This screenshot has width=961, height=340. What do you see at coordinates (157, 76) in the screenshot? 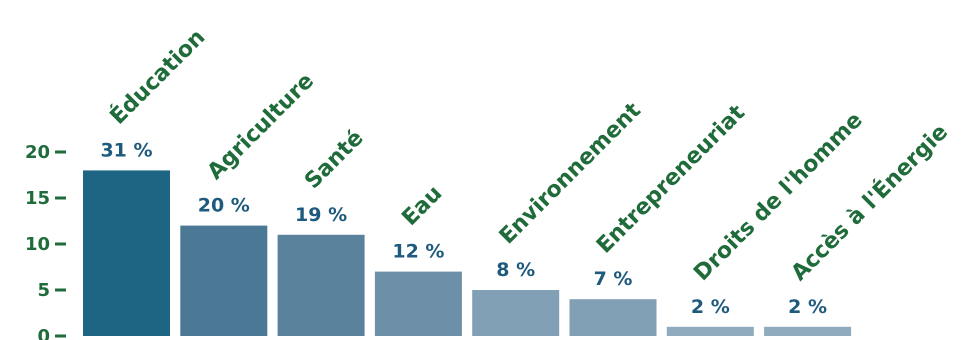
I see `category-label: Éducation` at bounding box center [157, 76].